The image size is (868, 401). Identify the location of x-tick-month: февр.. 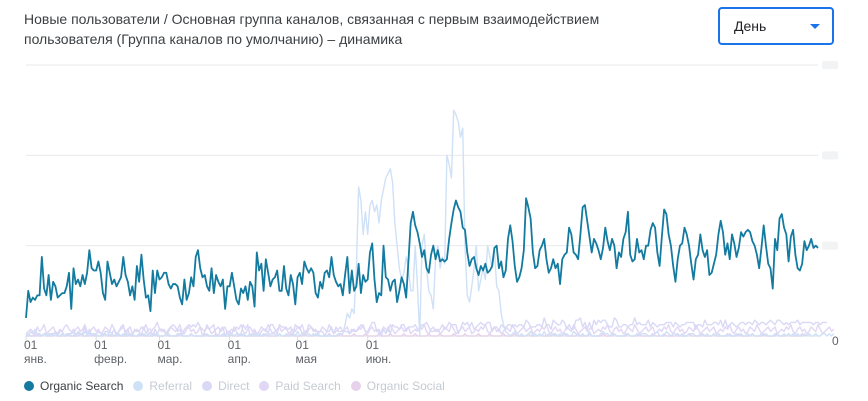
(110, 359).